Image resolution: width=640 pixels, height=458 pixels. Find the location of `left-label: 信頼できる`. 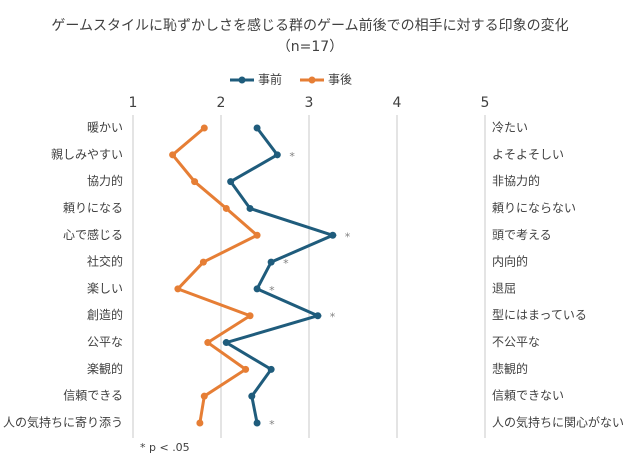

left-label: 信頼できる is located at coordinates (93, 396).